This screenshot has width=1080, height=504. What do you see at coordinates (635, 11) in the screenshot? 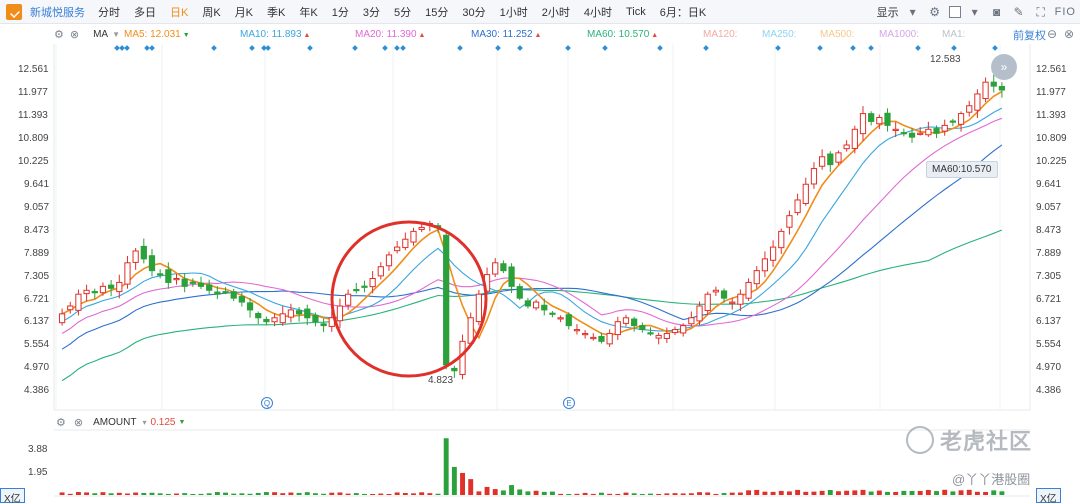
I see `tab-tick: Tick` at bounding box center [635, 11].